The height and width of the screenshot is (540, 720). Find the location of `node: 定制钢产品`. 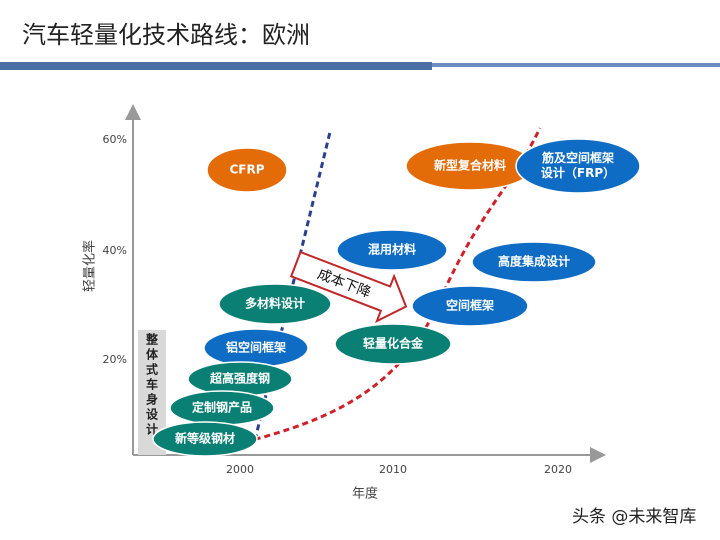

node: 定制钢产品 is located at coordinates (222, 408).